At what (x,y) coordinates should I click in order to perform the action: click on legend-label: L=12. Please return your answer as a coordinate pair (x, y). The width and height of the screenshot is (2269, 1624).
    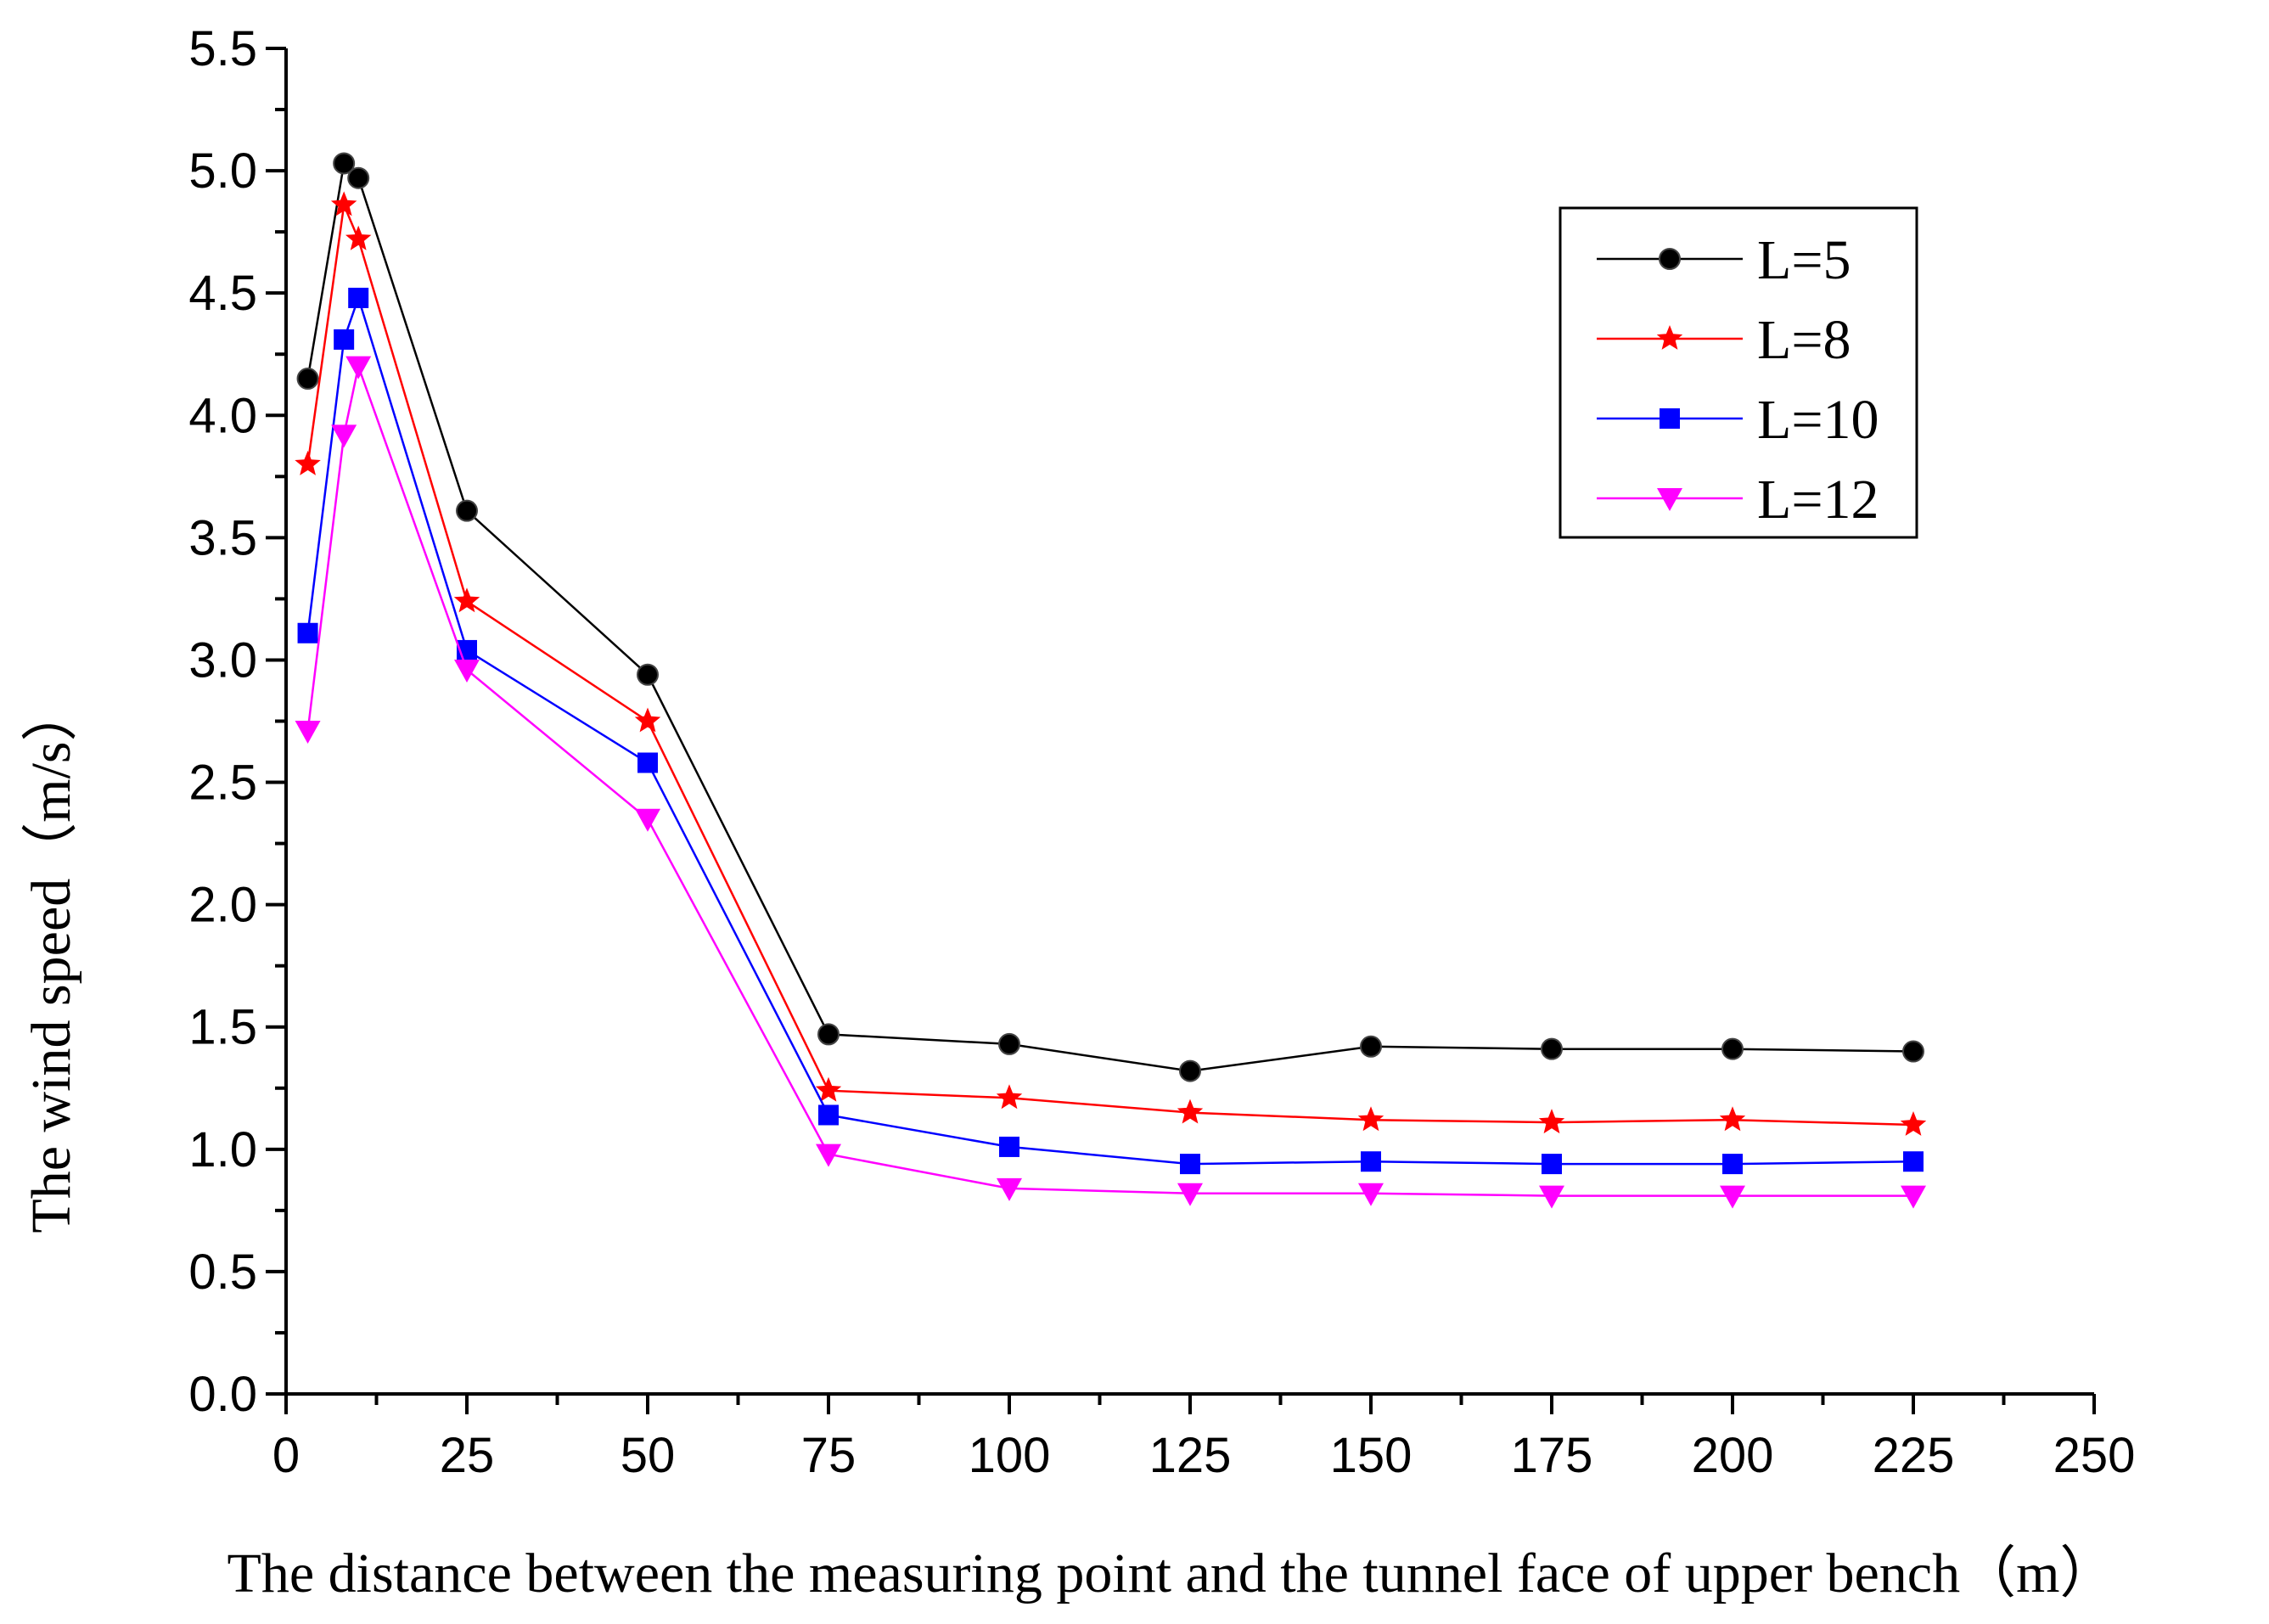
    Looking at the image, I should click on (1818, 500).